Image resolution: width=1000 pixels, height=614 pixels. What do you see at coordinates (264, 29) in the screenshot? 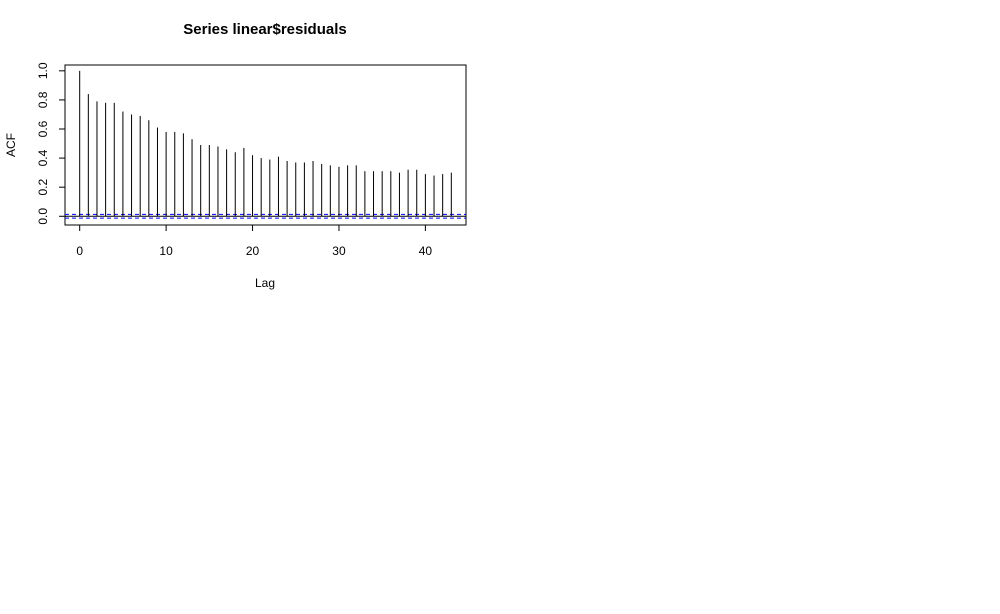
I see `chart-title: Series linear$residuals` at bounding box center [264, 29].